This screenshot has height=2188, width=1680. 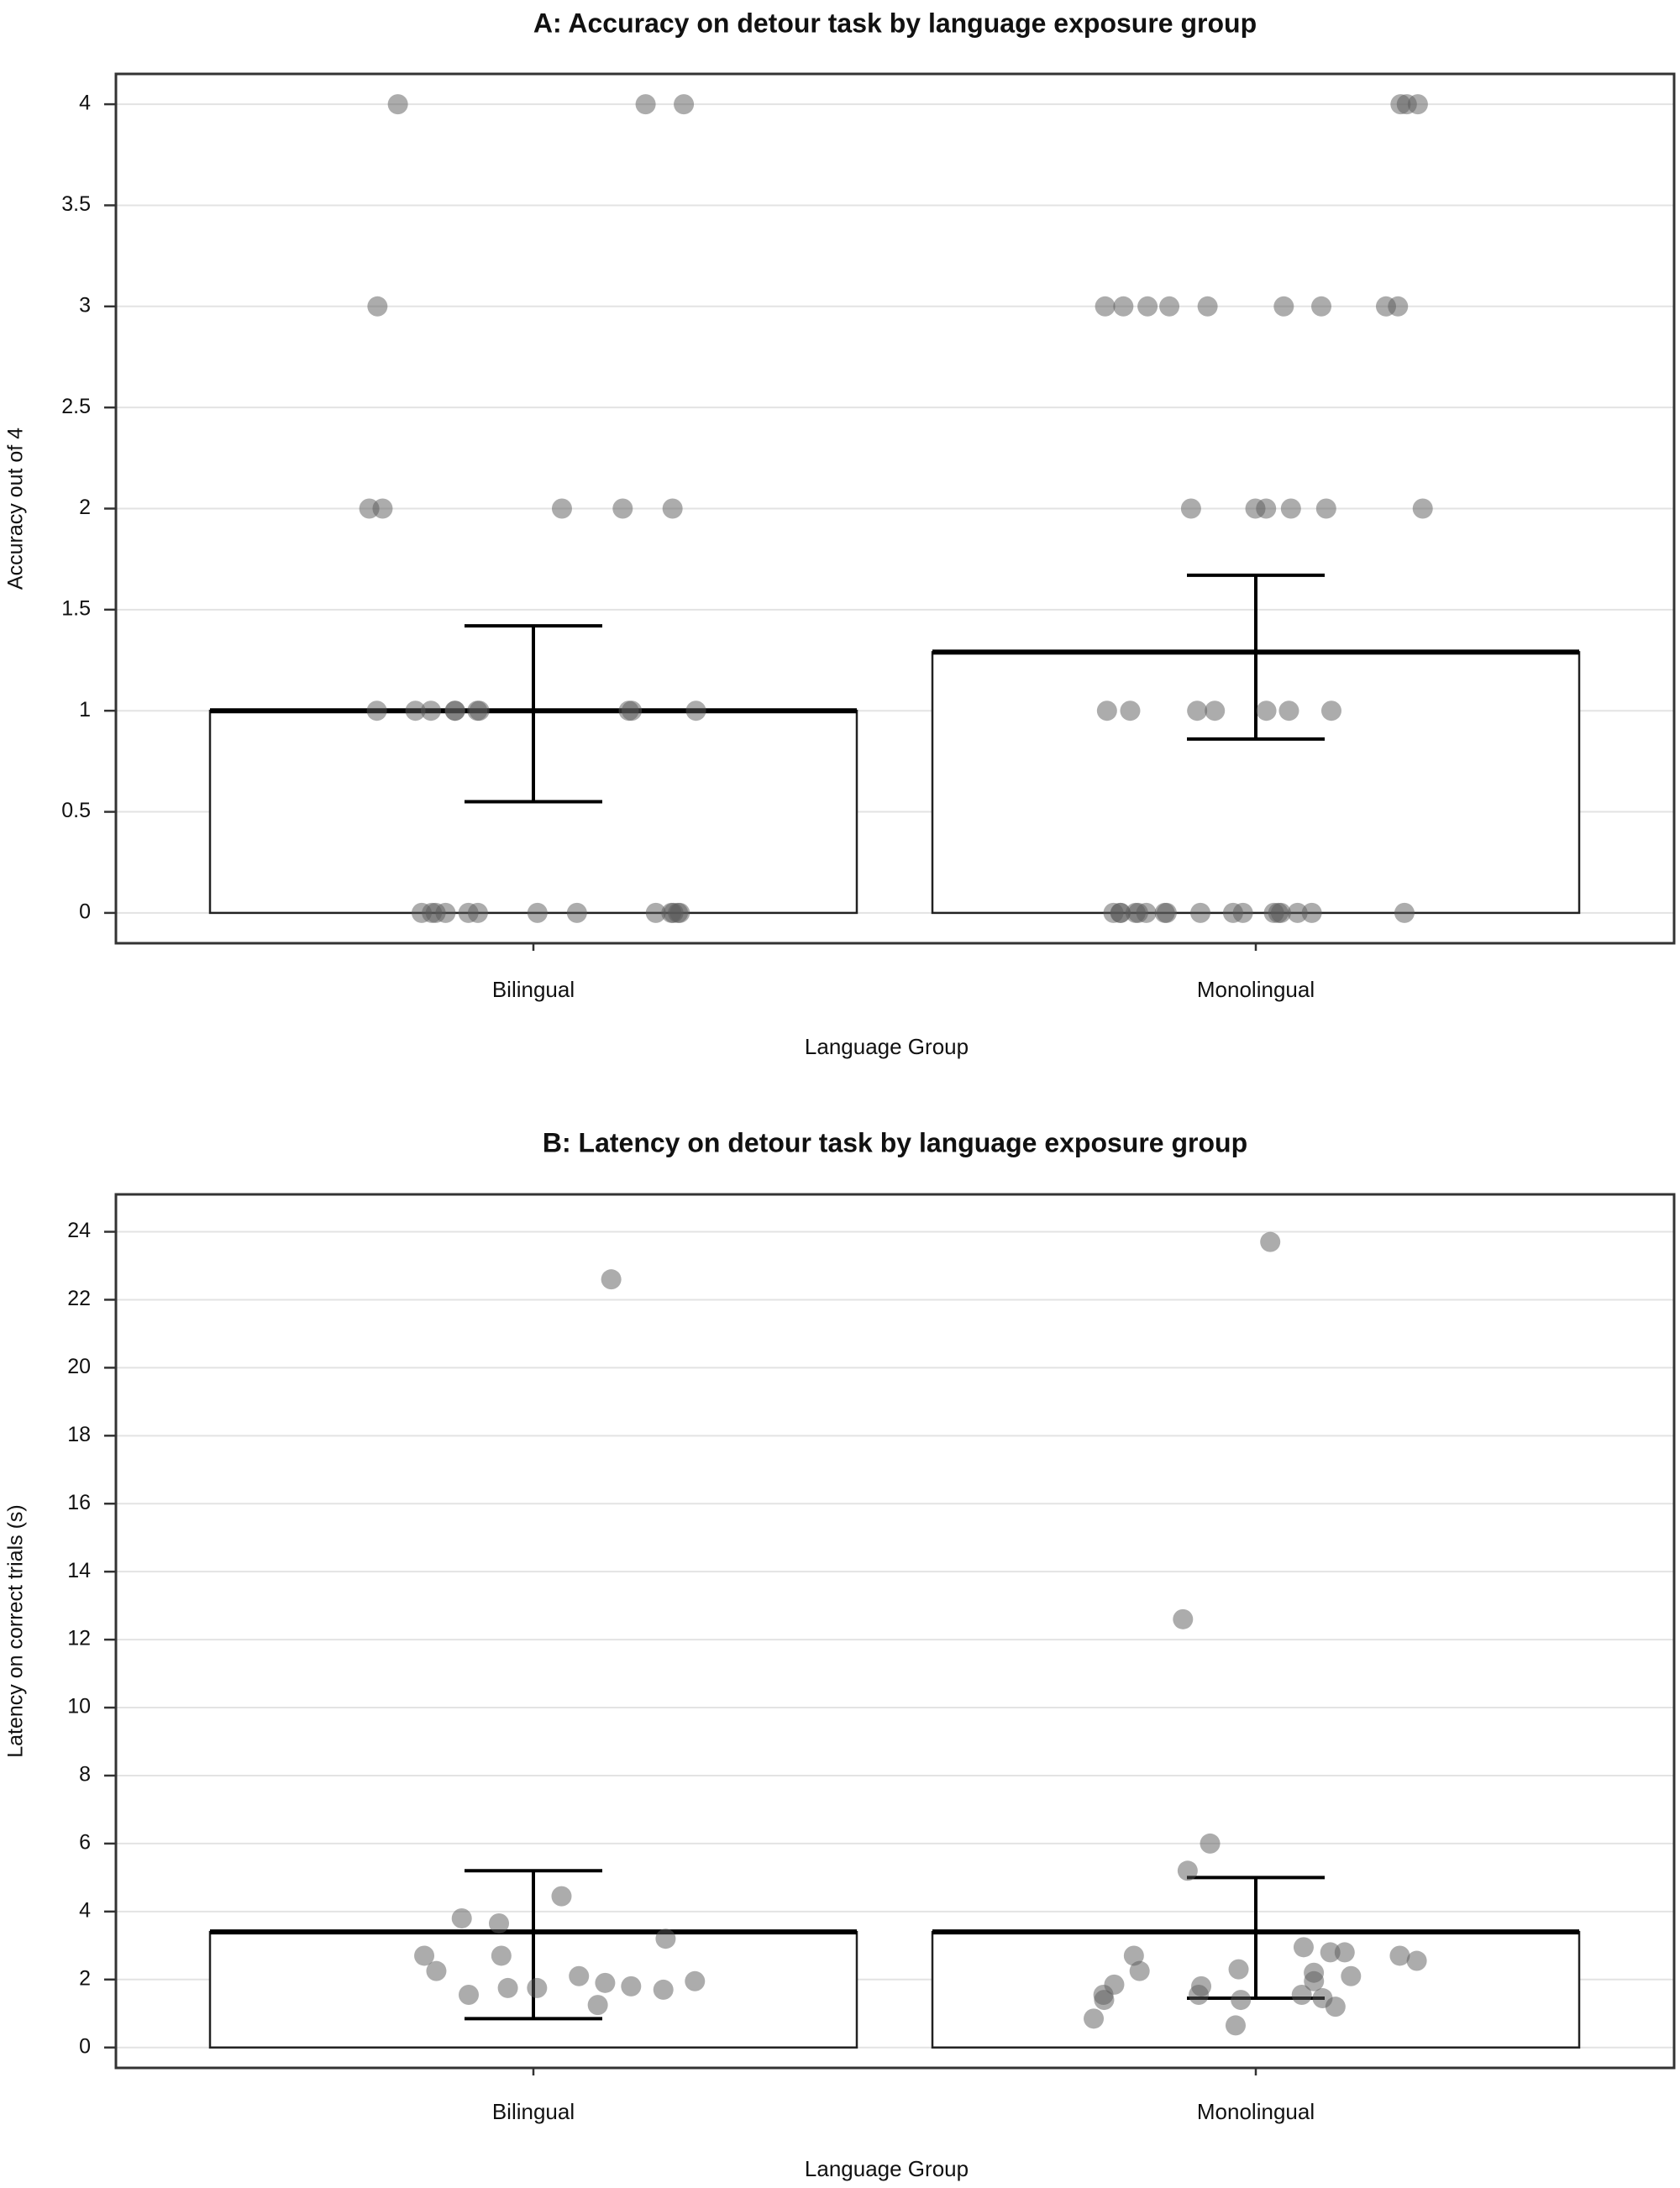 I want to click on y-tick-label: 2, so click(x=85, y=507).